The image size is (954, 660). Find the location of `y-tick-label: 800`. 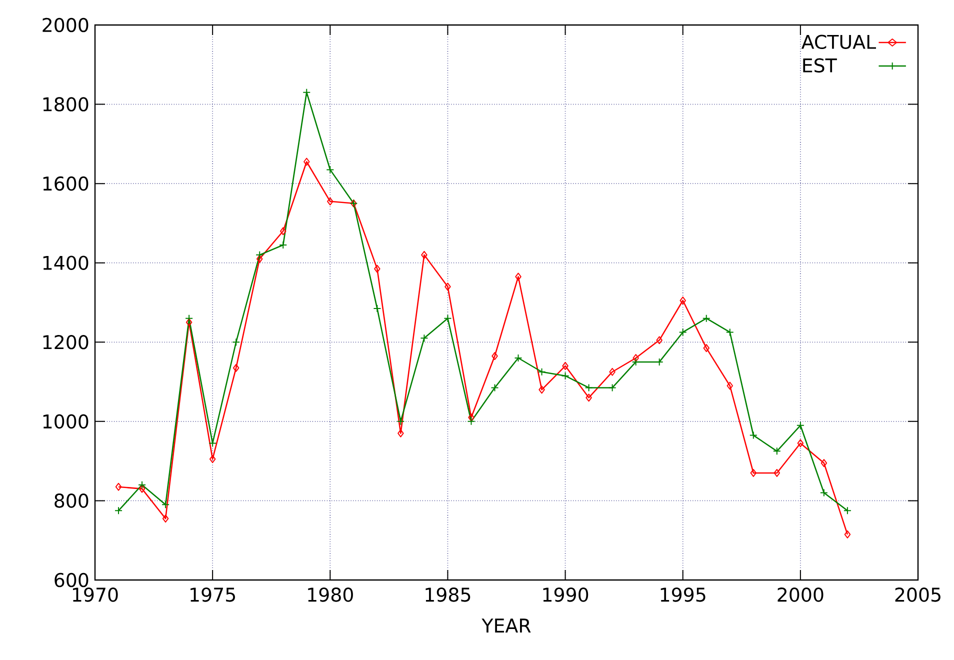

y-tick-label: 800 is located at coordinates (71, 501).